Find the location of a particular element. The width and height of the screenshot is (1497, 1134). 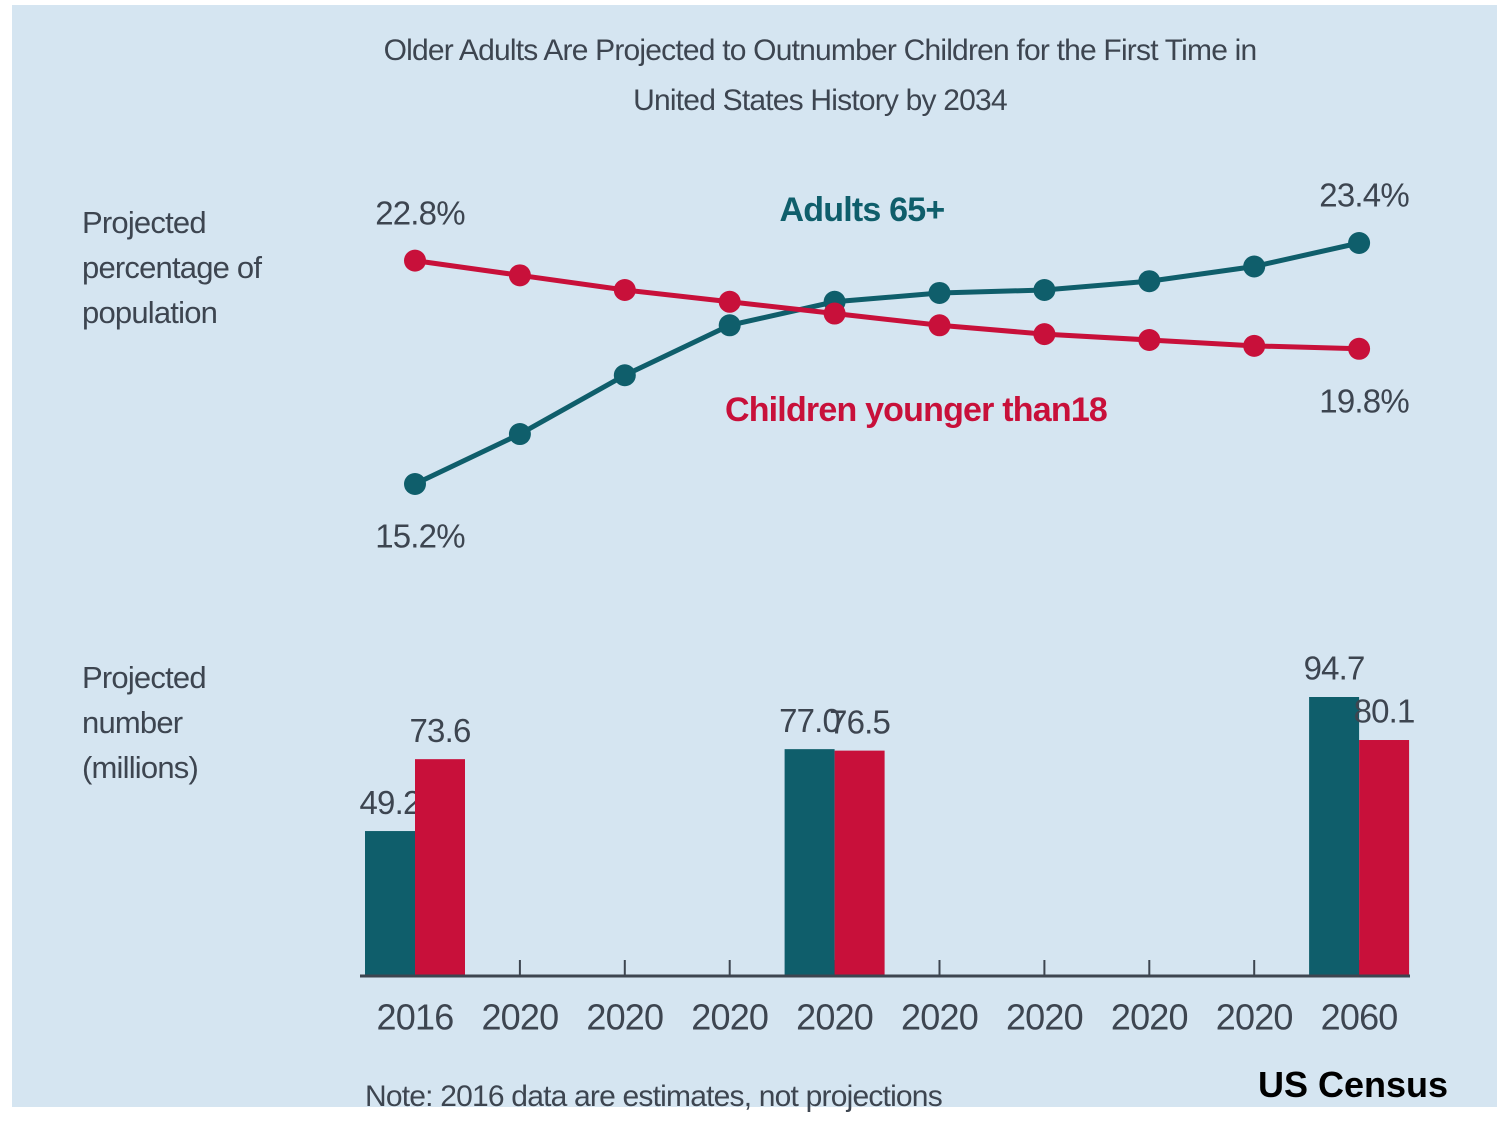

data-label: 76.5 is located at coordinates (859, 721).